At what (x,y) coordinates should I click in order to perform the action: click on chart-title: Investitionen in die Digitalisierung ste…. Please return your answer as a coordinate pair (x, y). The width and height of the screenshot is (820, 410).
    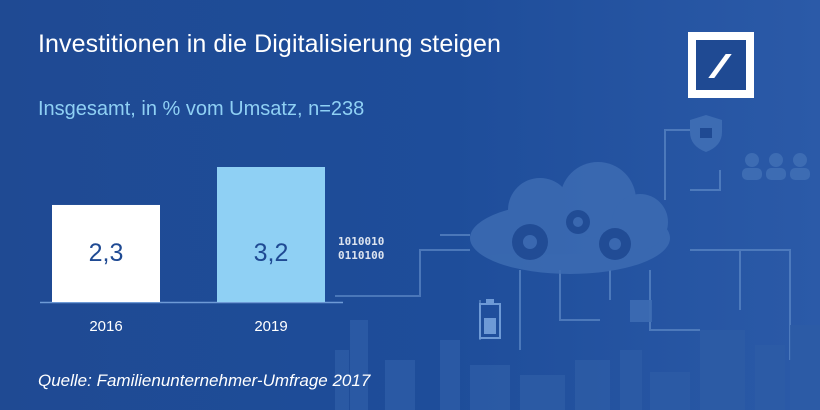
    Looking at the image, I should click on (270, 44).